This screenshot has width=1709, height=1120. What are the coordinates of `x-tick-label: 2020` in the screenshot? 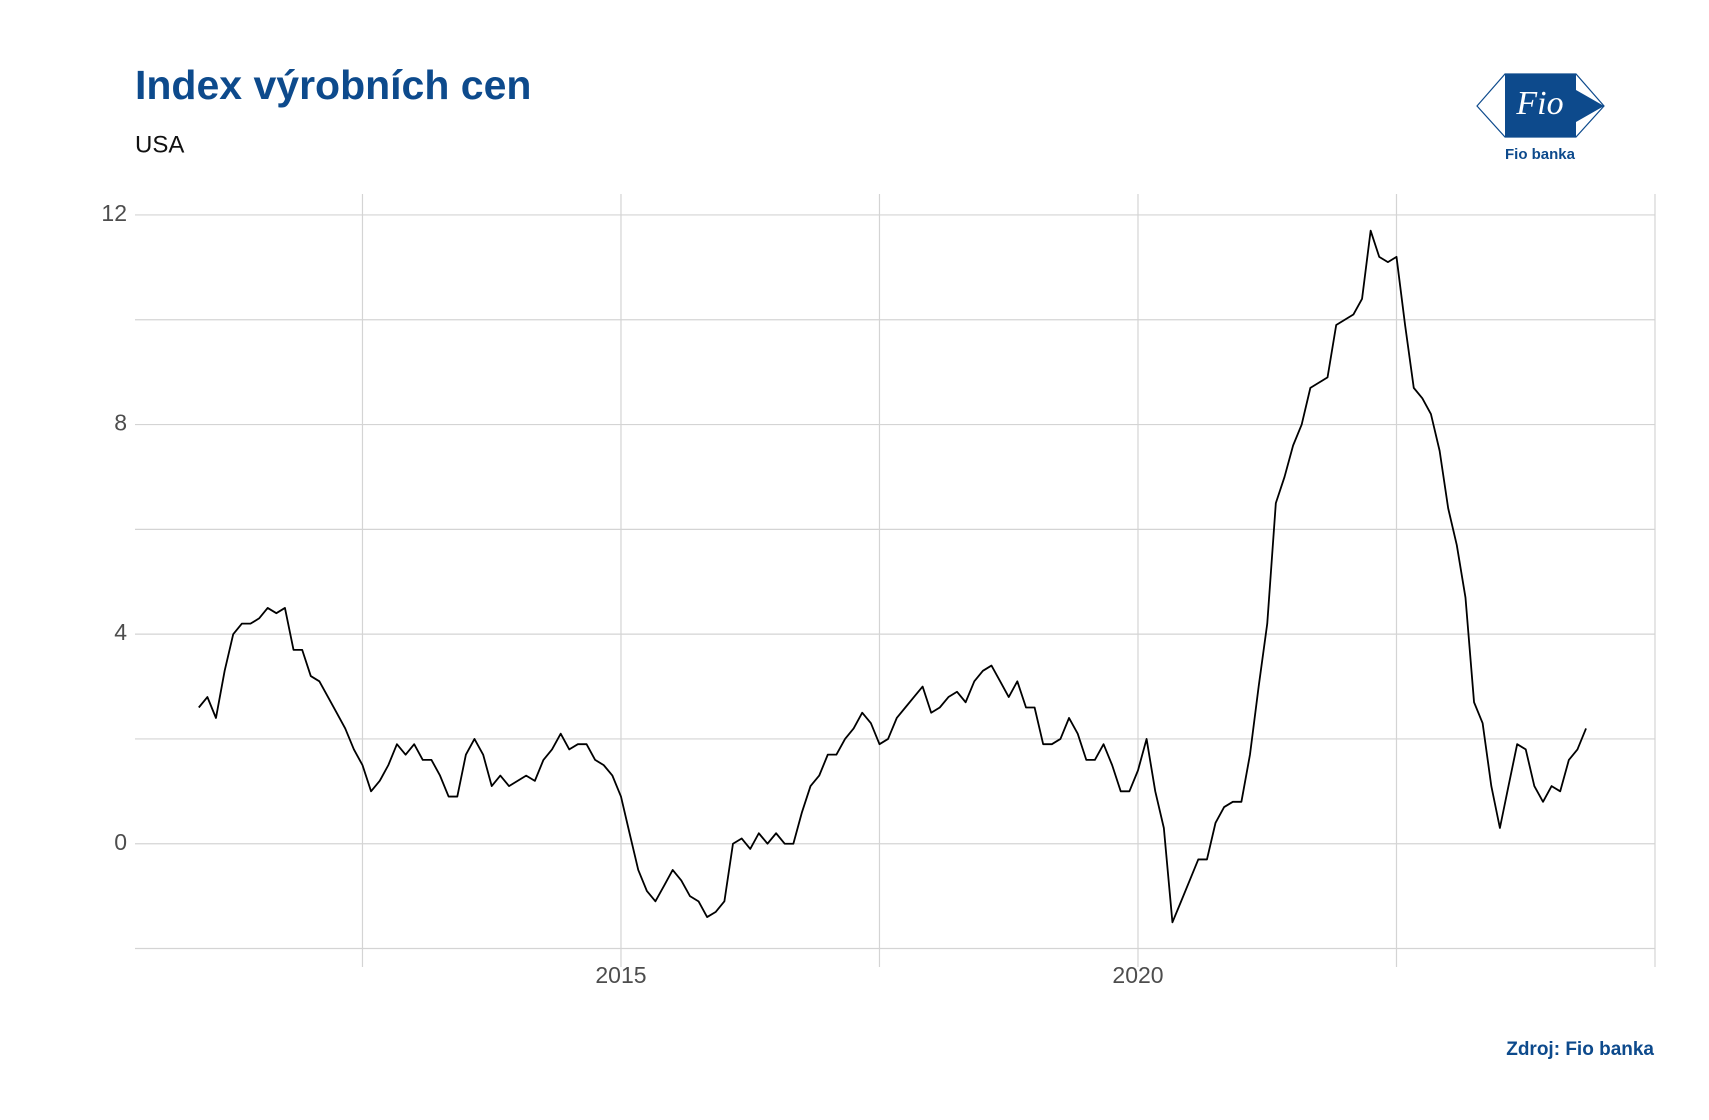 It's located at (1137, 975).